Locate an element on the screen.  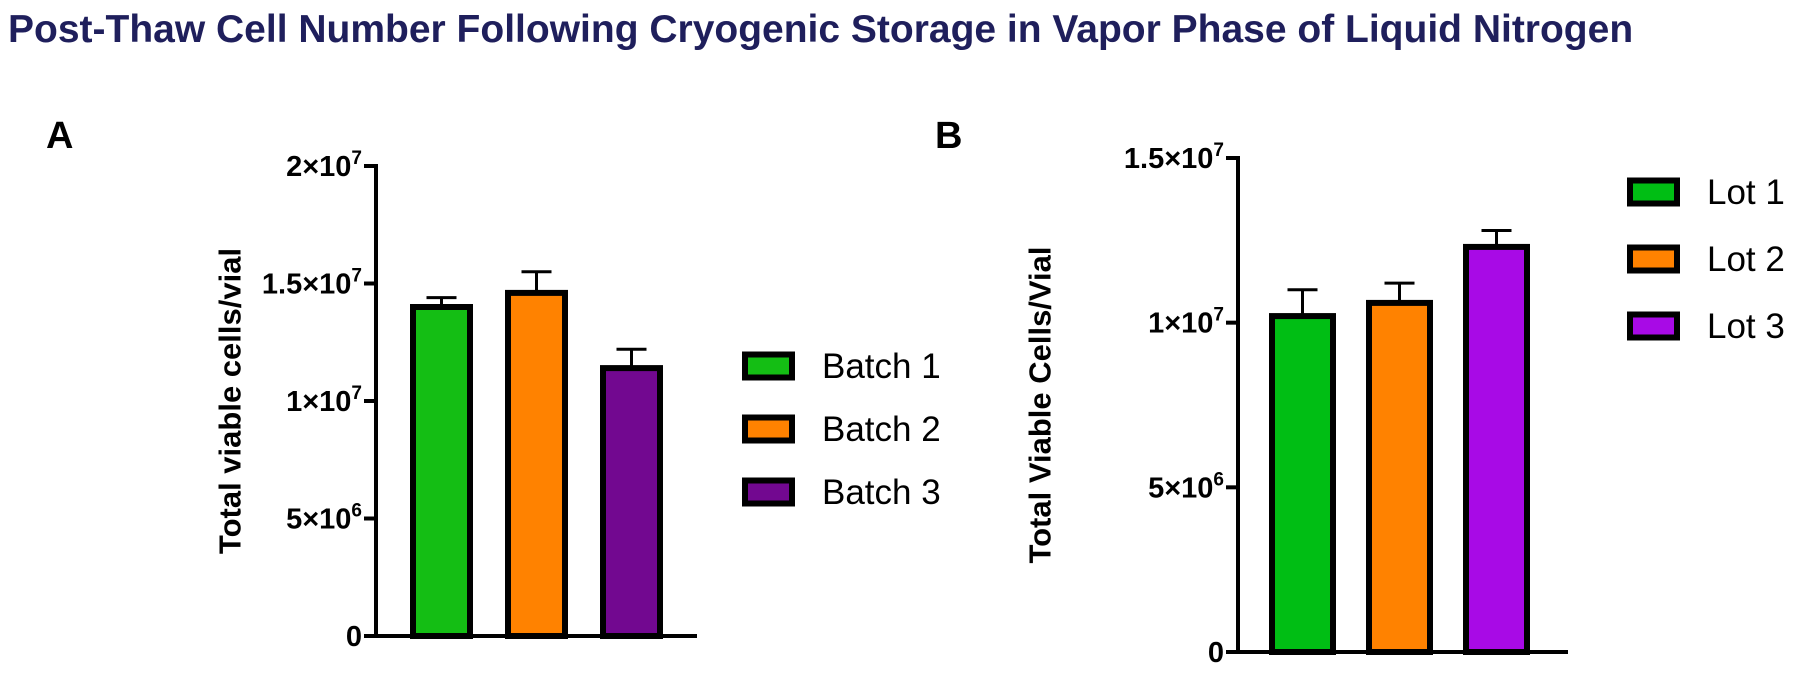
y-tick-label-a-2: 1×10⁷ is located at coordinates (324, 400).